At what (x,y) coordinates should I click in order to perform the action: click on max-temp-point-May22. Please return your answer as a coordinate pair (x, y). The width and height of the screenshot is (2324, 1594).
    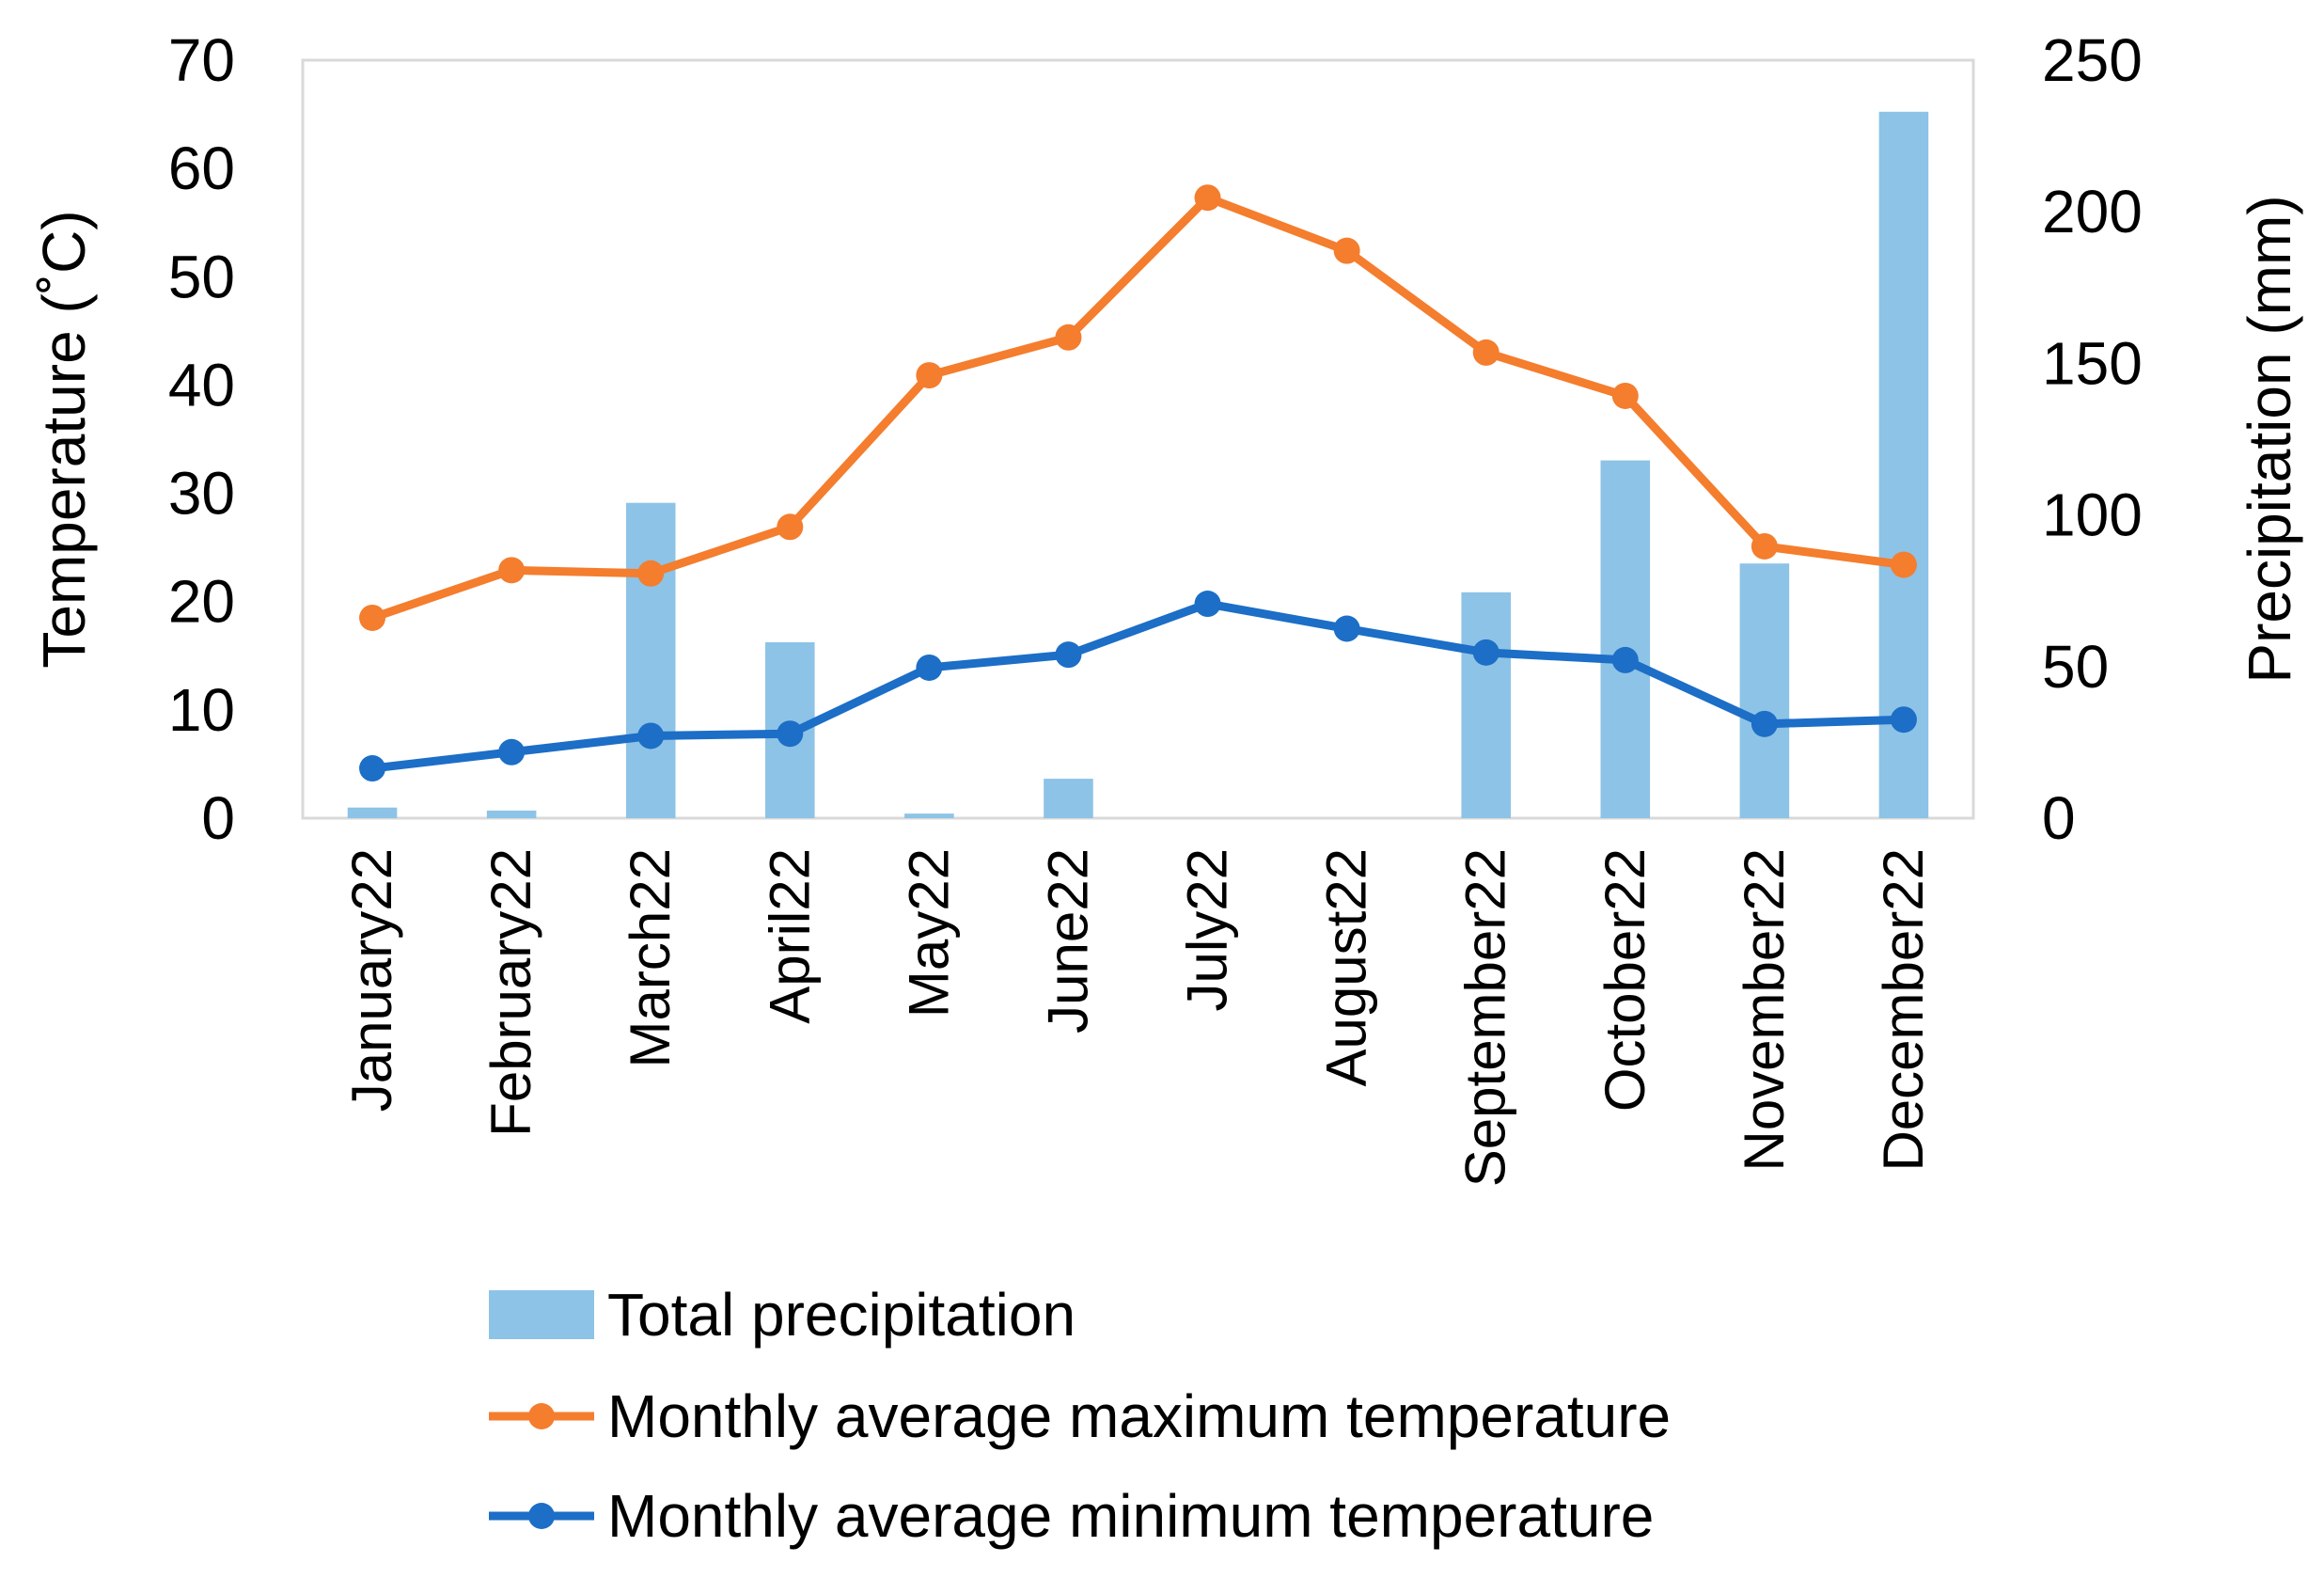
    Looking at the image, I should click on (929, 375).